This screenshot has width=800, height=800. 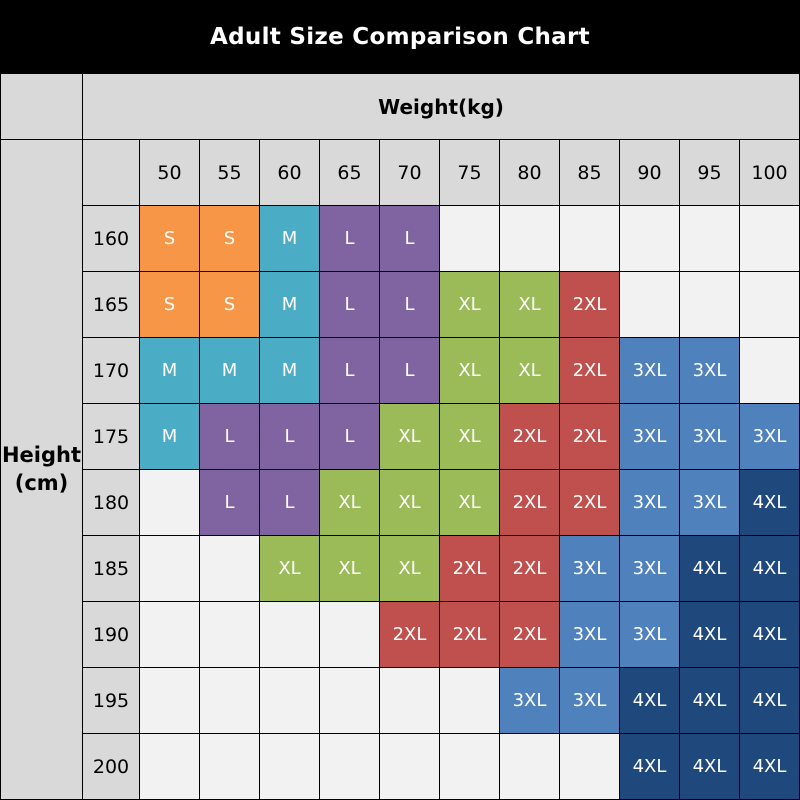 What do you see at coordinates (589, 370) in the screenshot?
I see `size-cell-170-85: 2XL` at bounding box center [589, 370].